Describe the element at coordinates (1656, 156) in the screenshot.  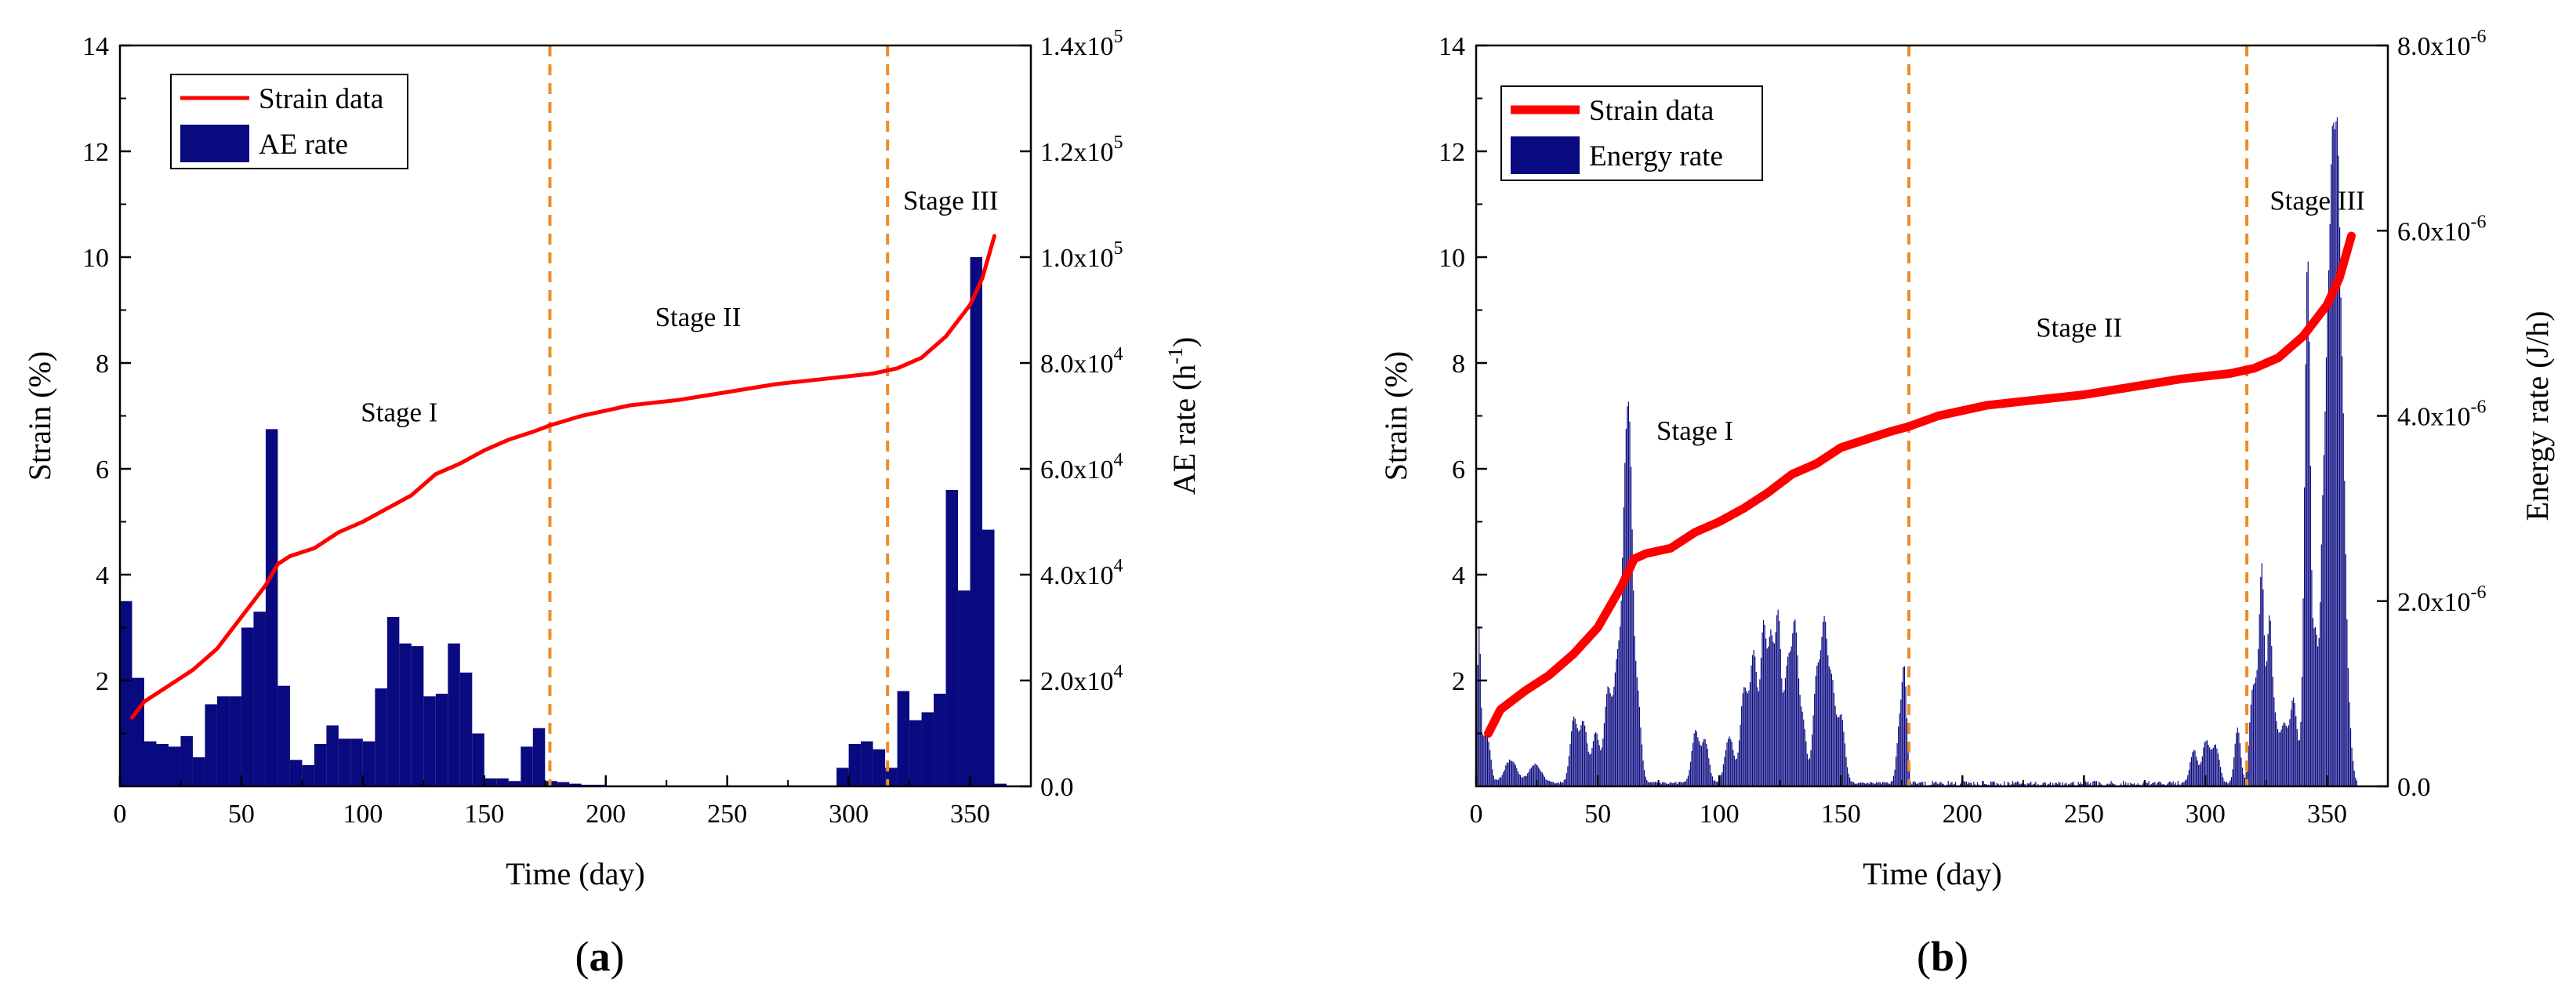
I see `legend-label: Energy rate` at that location.